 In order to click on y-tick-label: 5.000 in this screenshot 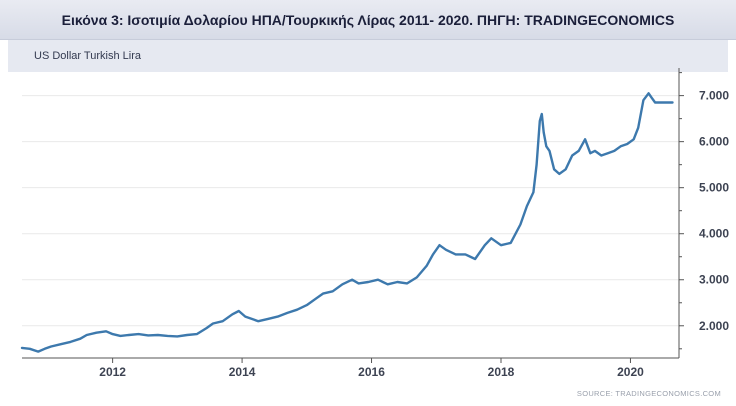, I will do `click(714, 188)`.